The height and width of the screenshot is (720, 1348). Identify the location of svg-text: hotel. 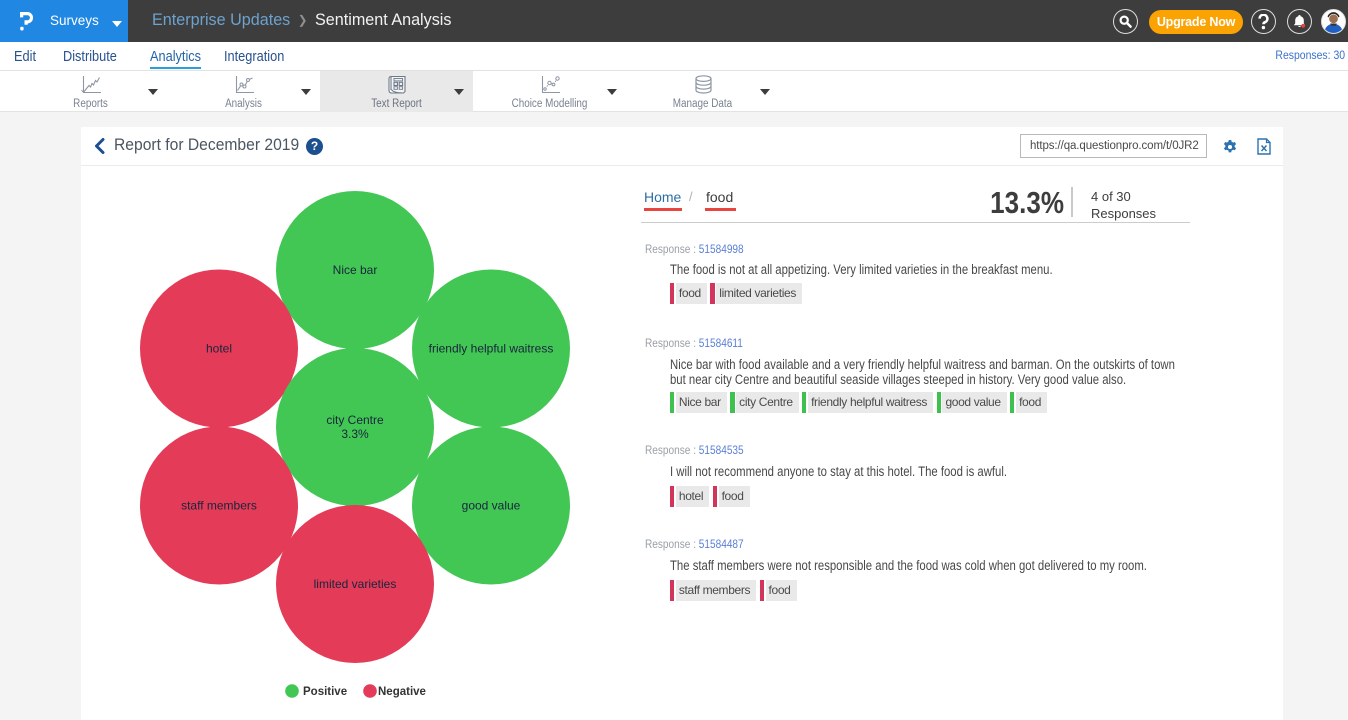
(219, 349).